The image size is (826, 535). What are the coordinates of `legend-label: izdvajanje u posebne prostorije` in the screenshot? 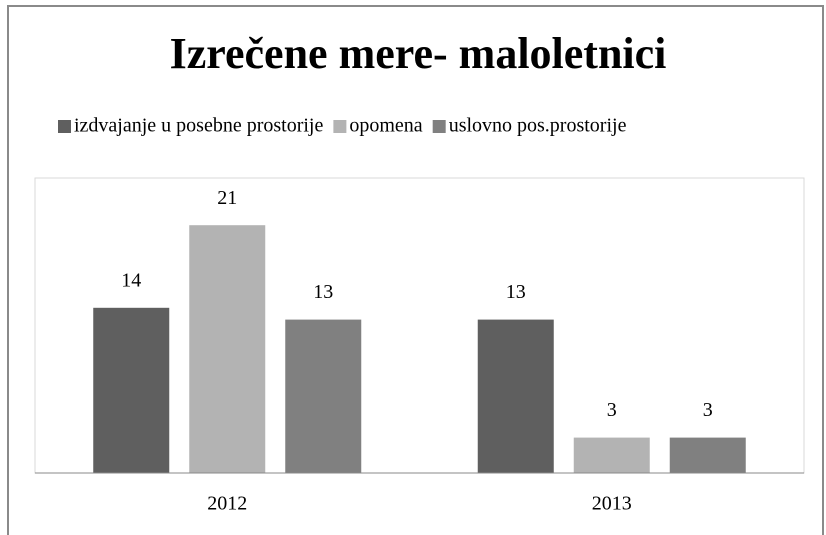 It's located at (198, 126).